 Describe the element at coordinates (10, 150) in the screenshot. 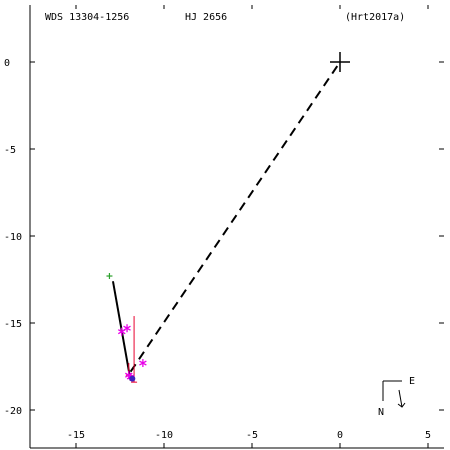

I see `y-tick-label: -5` at that location.